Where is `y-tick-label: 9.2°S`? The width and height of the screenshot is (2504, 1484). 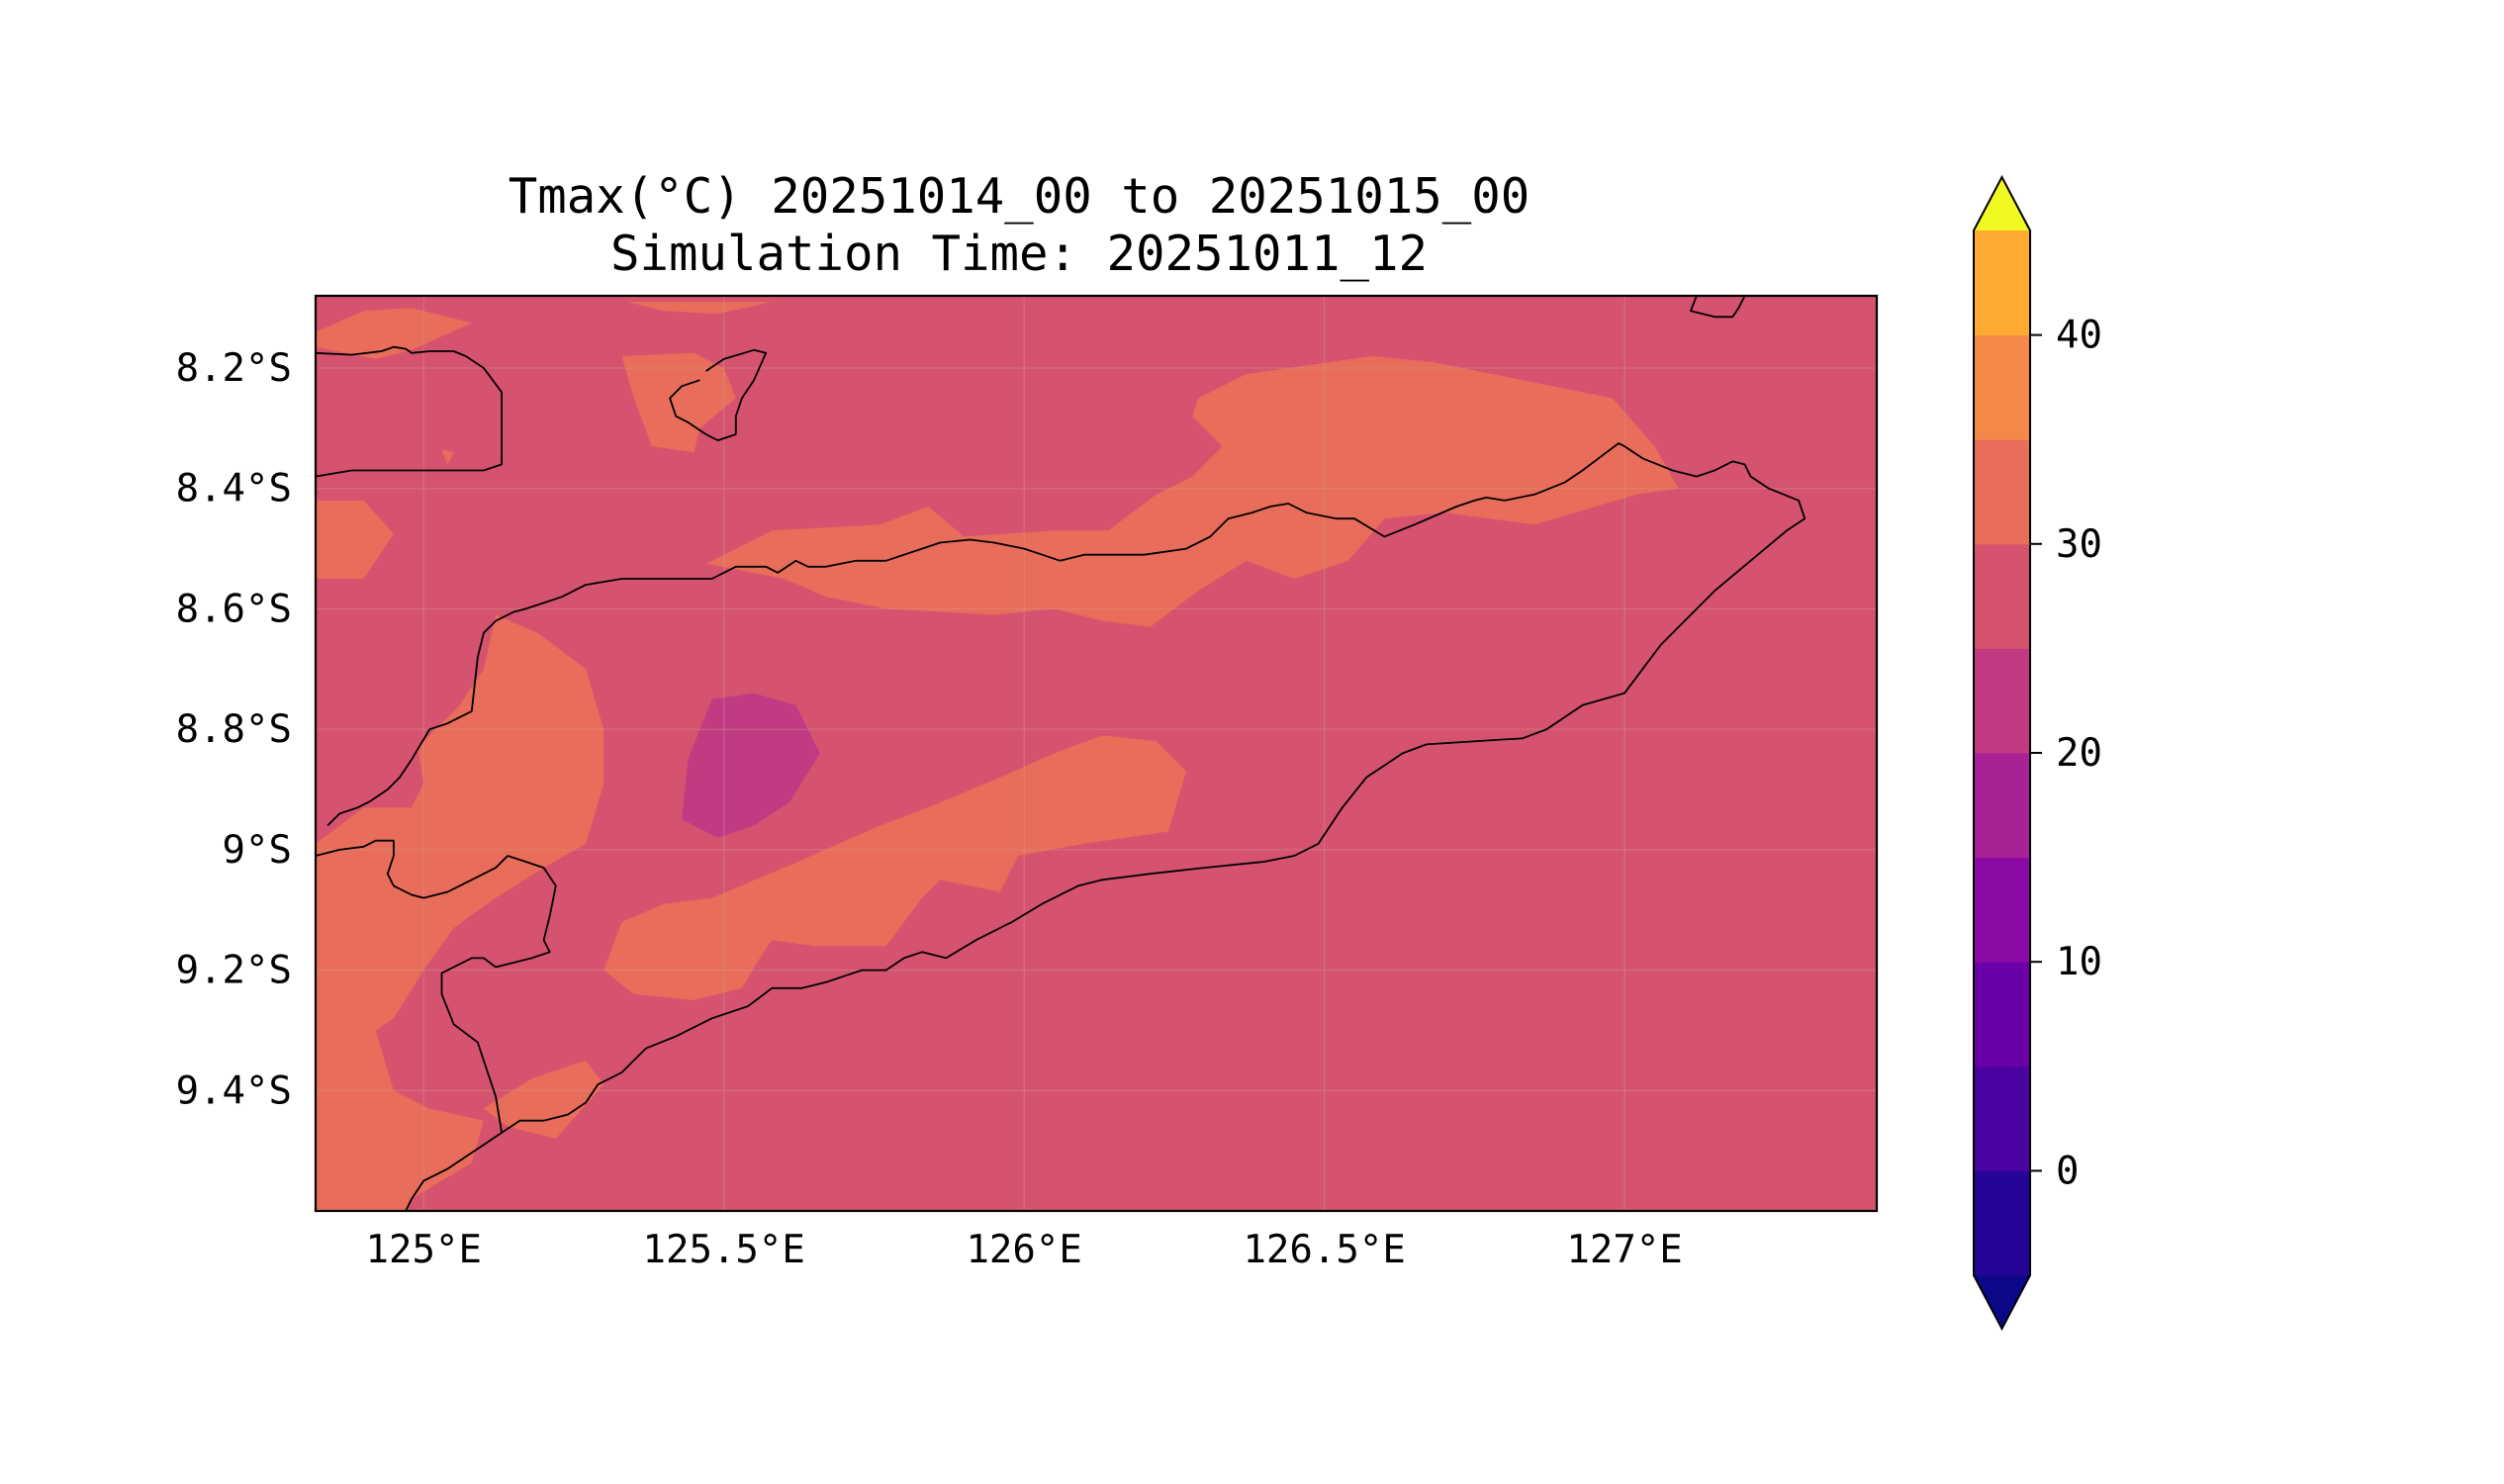 y-tick-label: 9.2°S is located at coordinates (234, 971).